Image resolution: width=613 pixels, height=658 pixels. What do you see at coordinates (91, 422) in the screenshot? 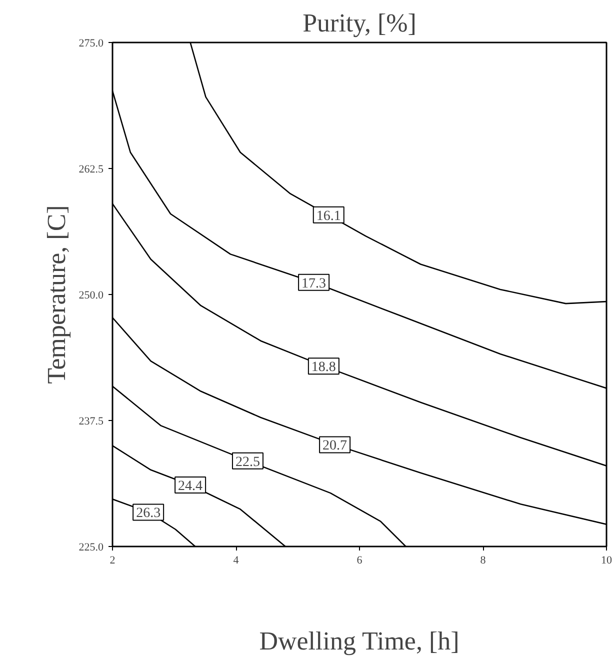
I see `y-tick-label: 237.5` at bounding box center [91, 422].